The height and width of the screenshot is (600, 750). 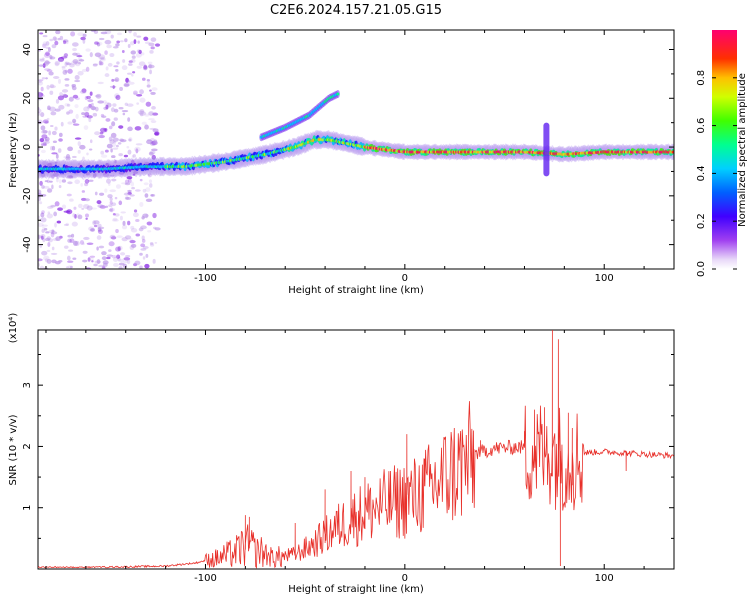 What do you see at coordinates (701, 126) in the screenshot?
I see `colorbar-tick-label: 0.6` at bounding box center [701, 126].